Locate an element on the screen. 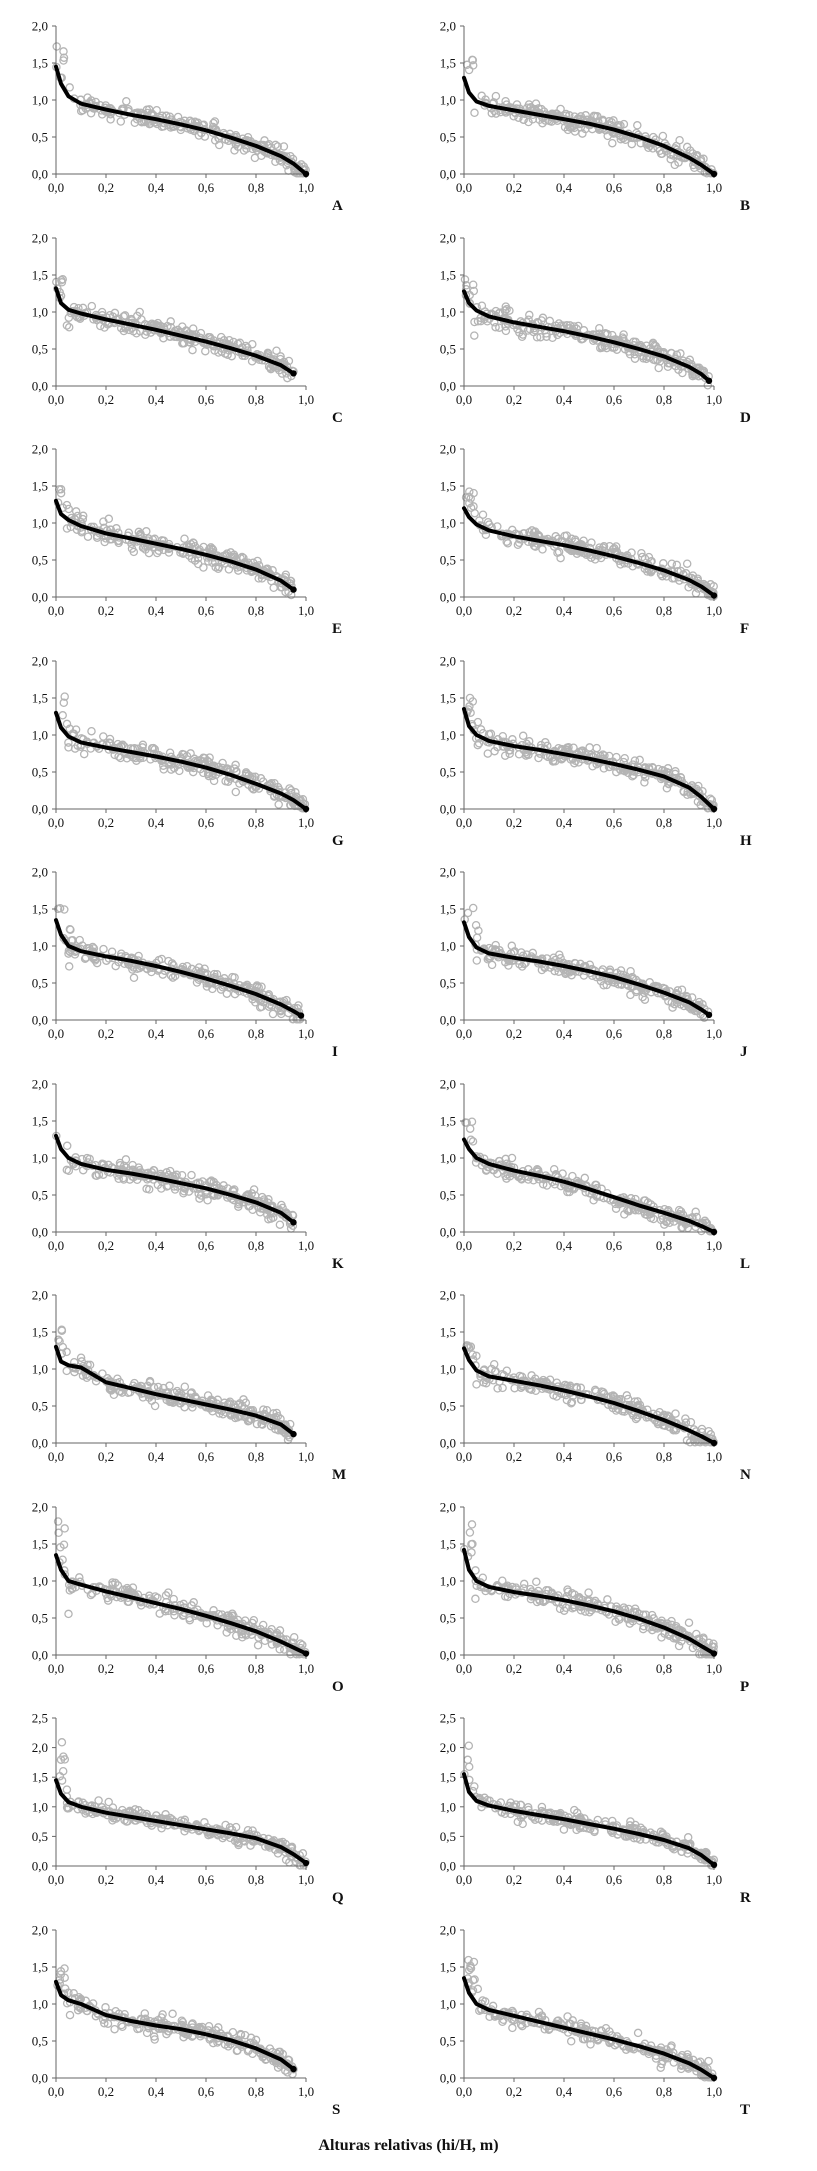  y-tick-label: 2,0 is located at coordinates (448, 449).